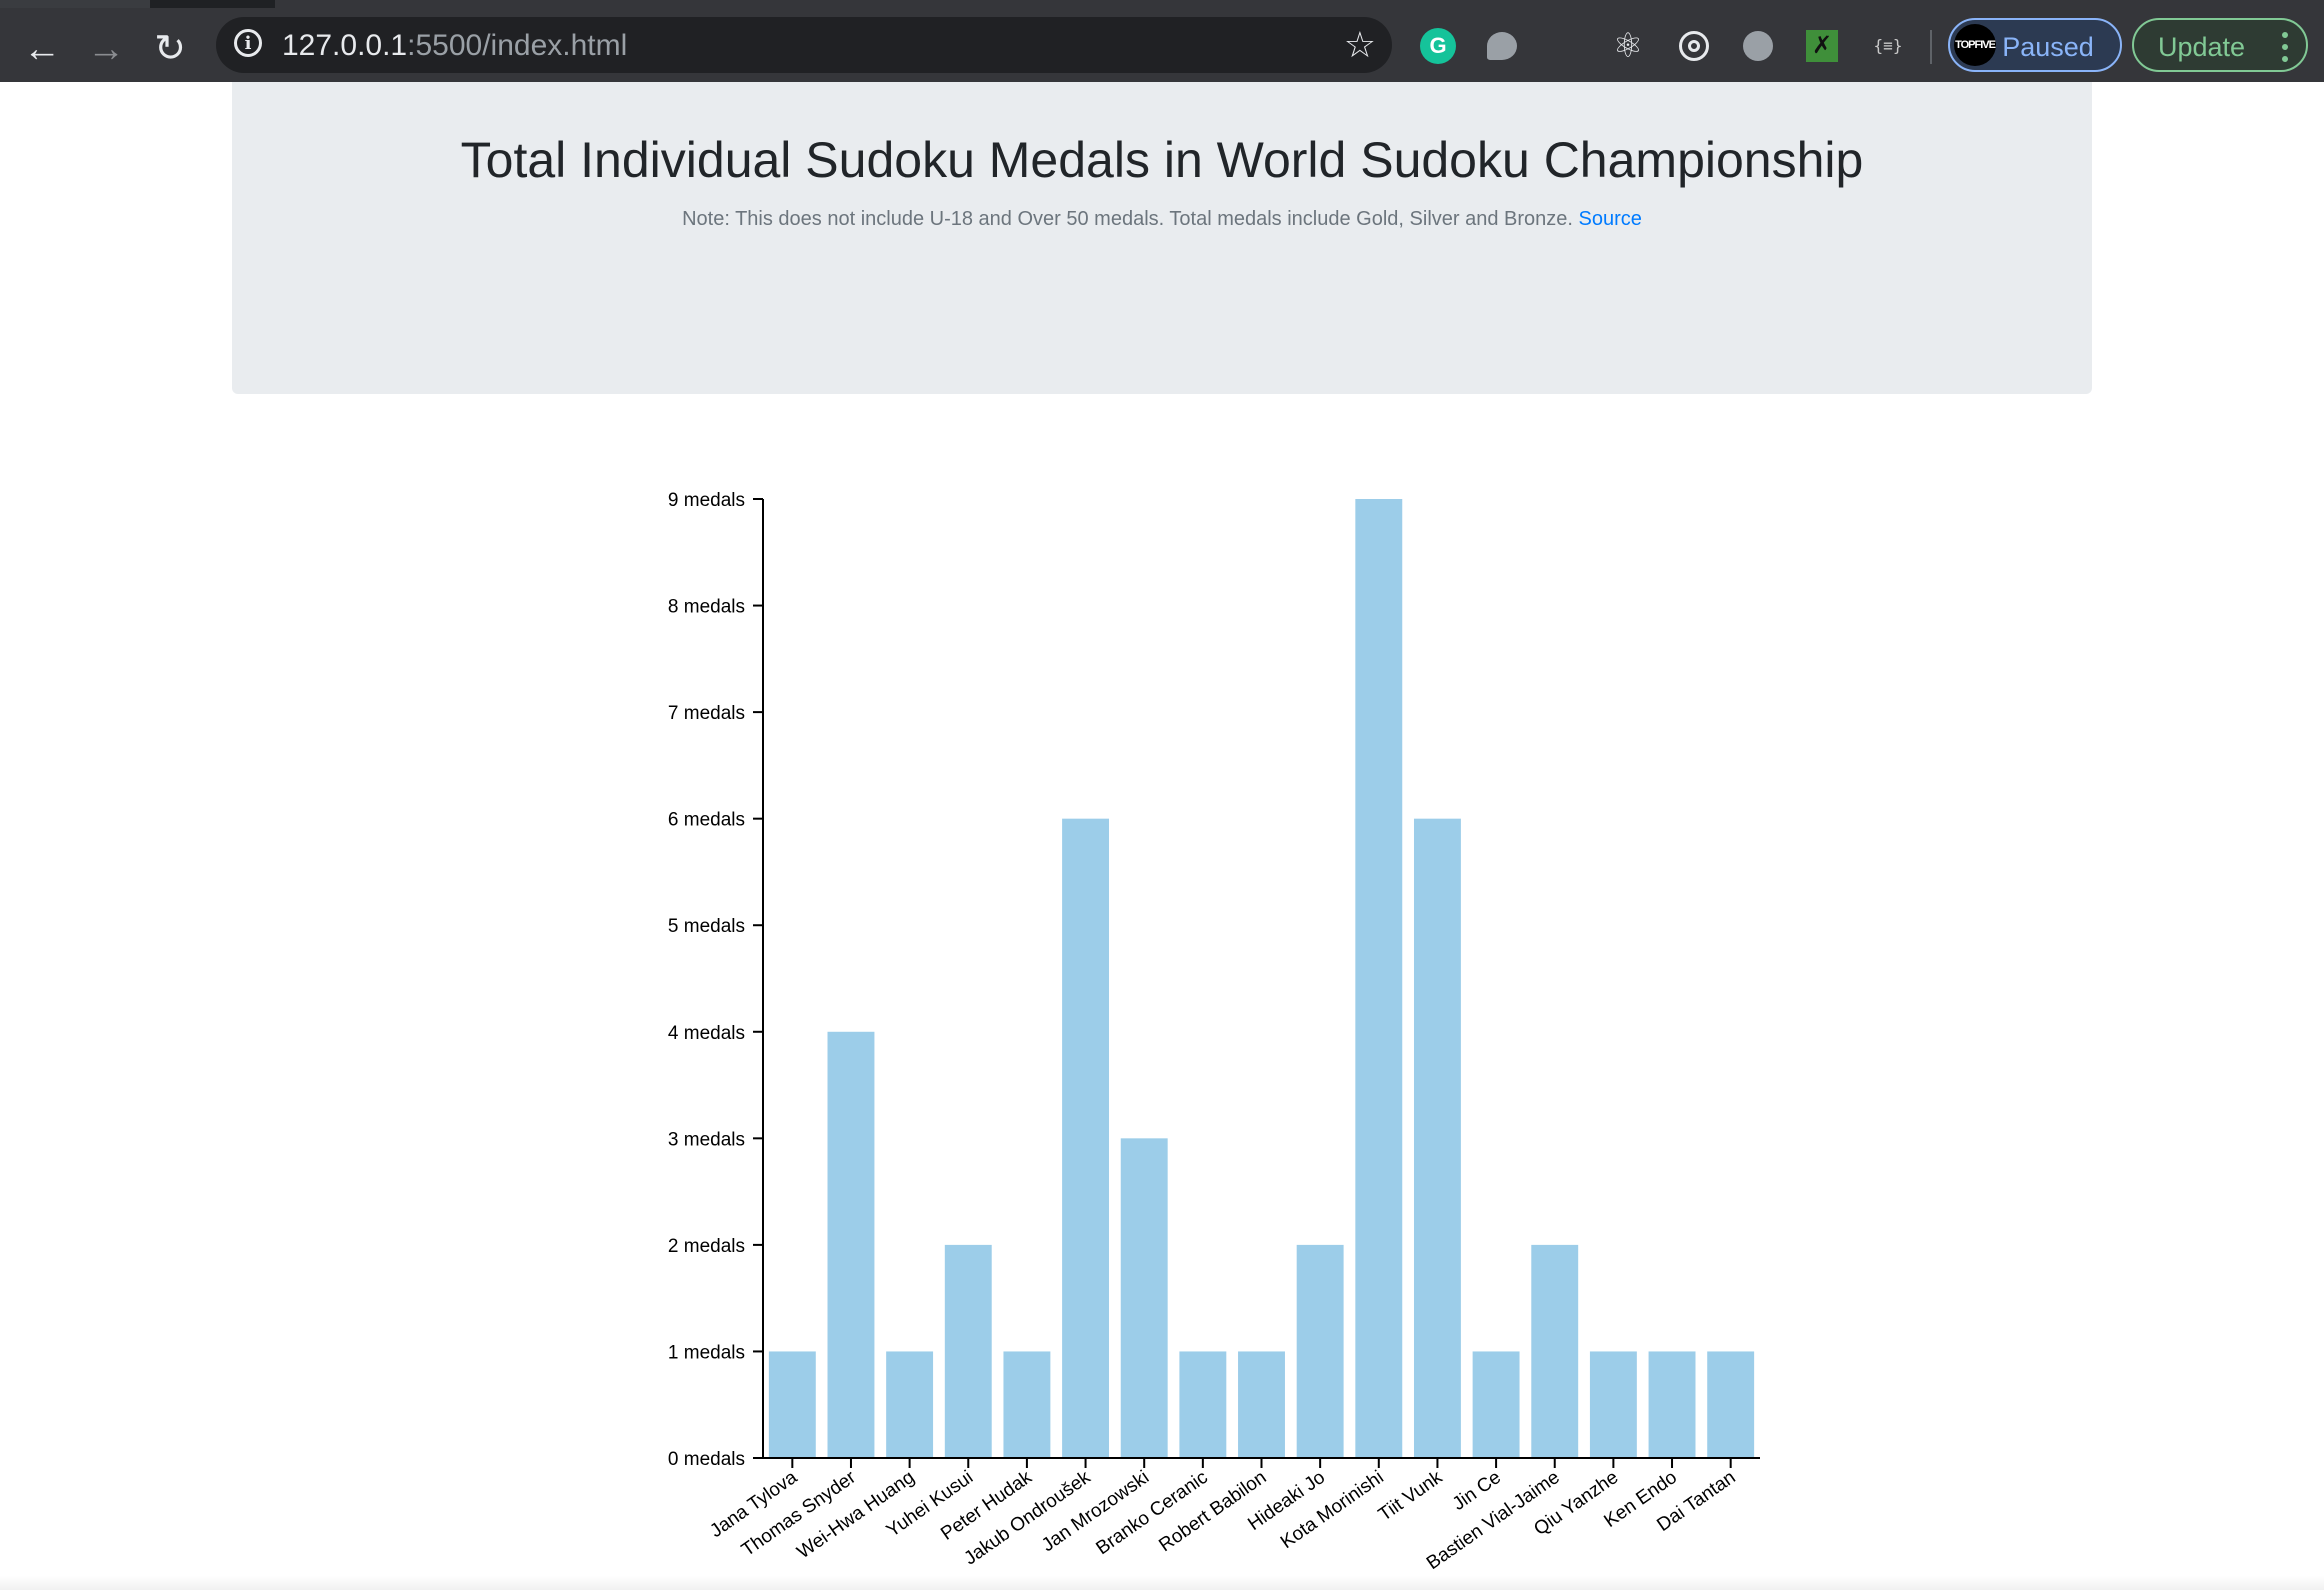 The width and height of the screenshot is (2324, 1590). Describe the element at coordinates (1502, 46) in the screenshot. I see `speech-bubble-extension-icon` at that location.